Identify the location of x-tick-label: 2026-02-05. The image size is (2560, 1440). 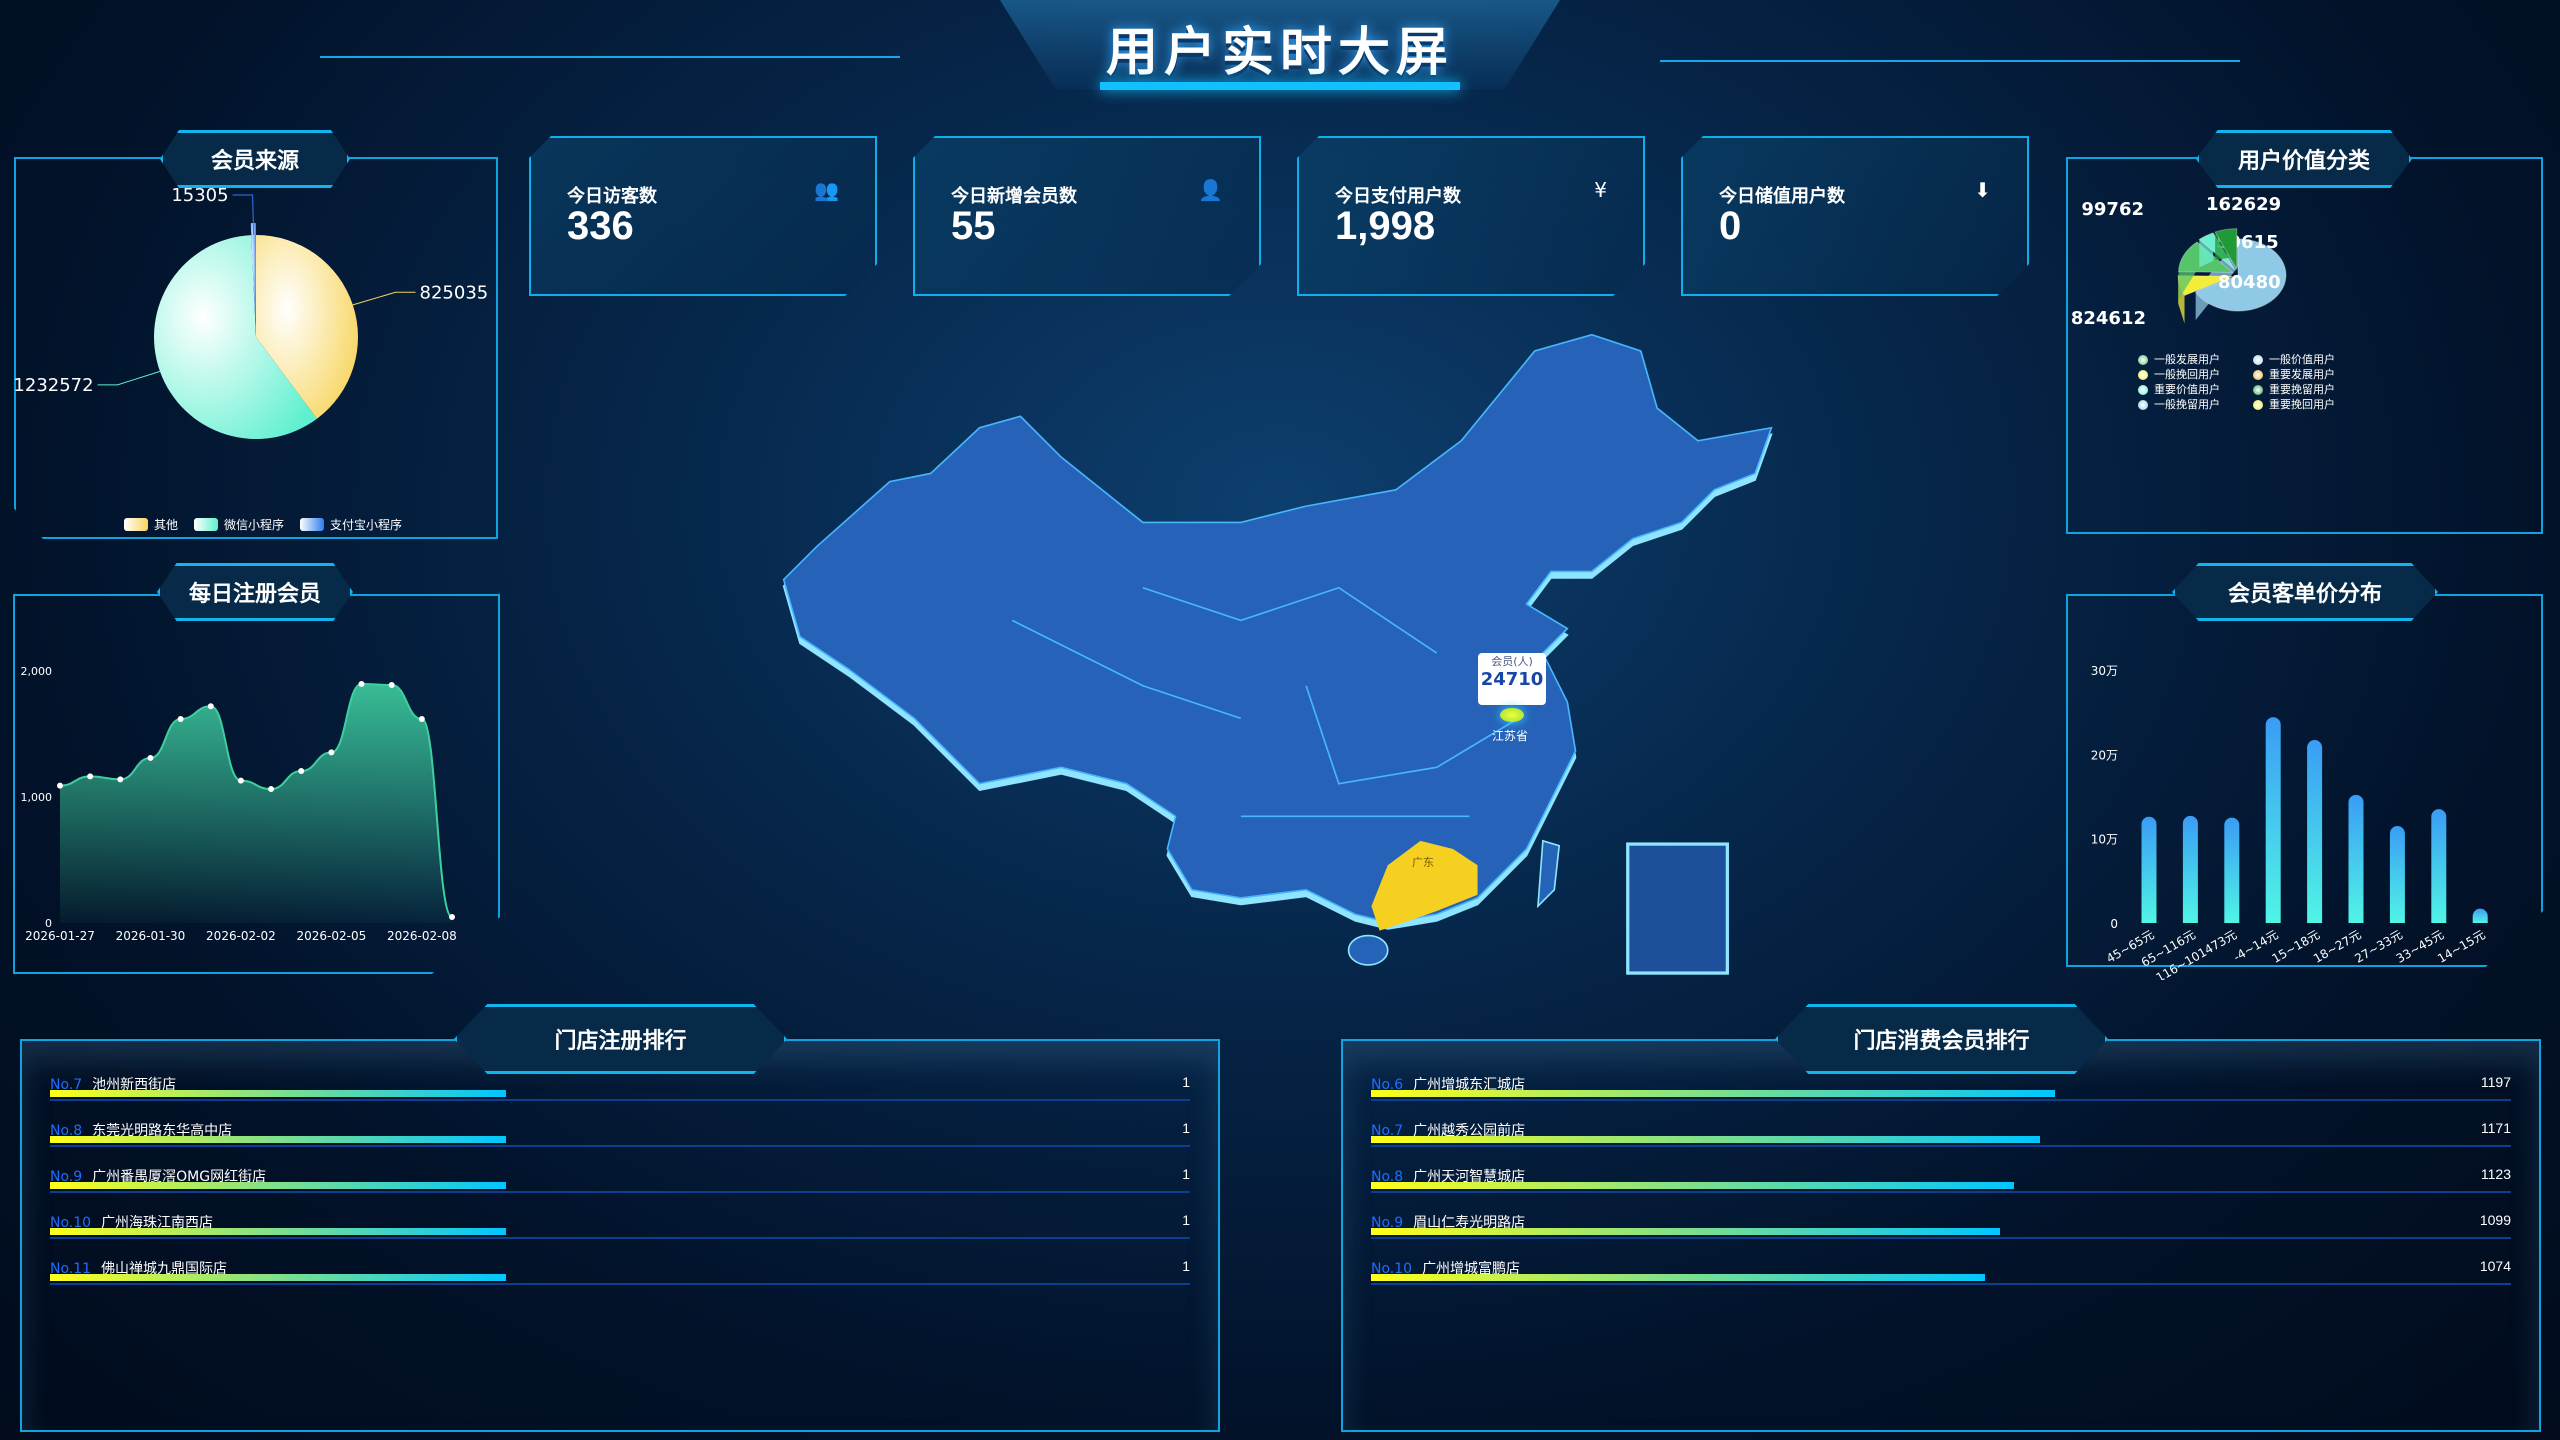
(332, 936).